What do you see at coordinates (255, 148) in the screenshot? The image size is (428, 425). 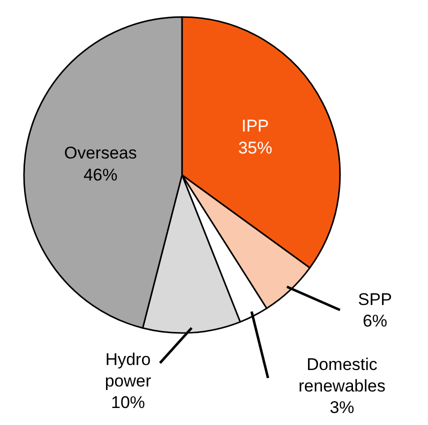 I see `data-label: 35%` at bounding box center [255, 148].